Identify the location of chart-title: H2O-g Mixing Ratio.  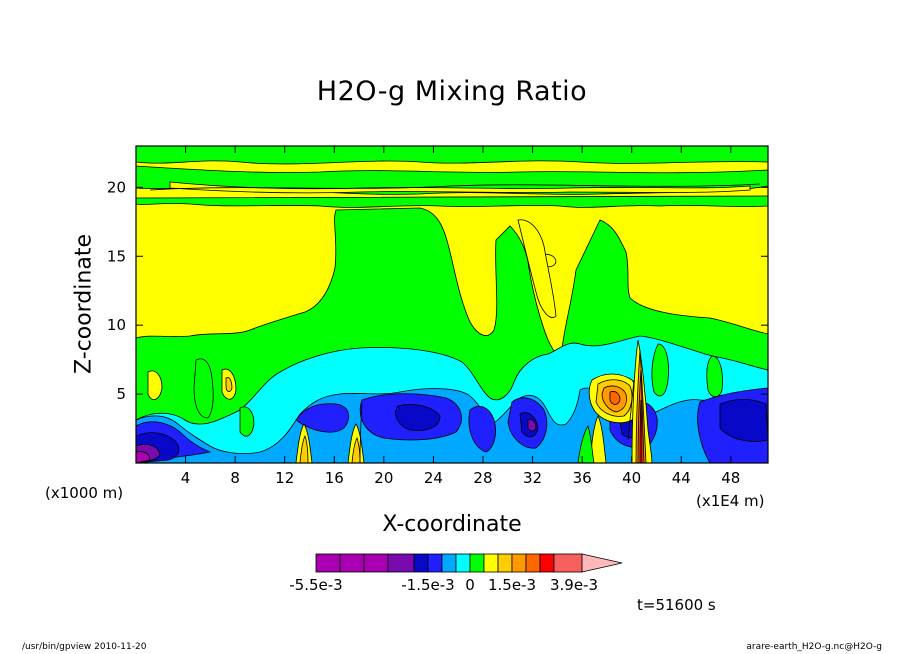
(452, 91).